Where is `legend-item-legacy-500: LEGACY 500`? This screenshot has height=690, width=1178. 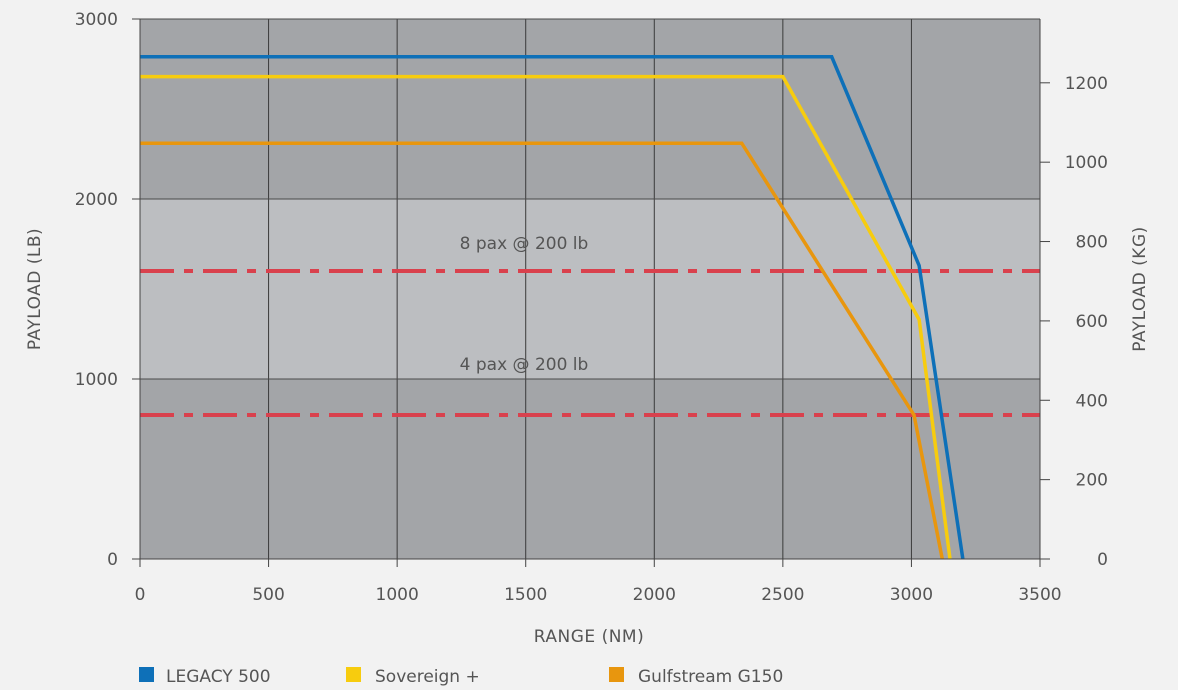 legend-item-legacy-500: LEGACY 500 is located at coordinates (205, 677).